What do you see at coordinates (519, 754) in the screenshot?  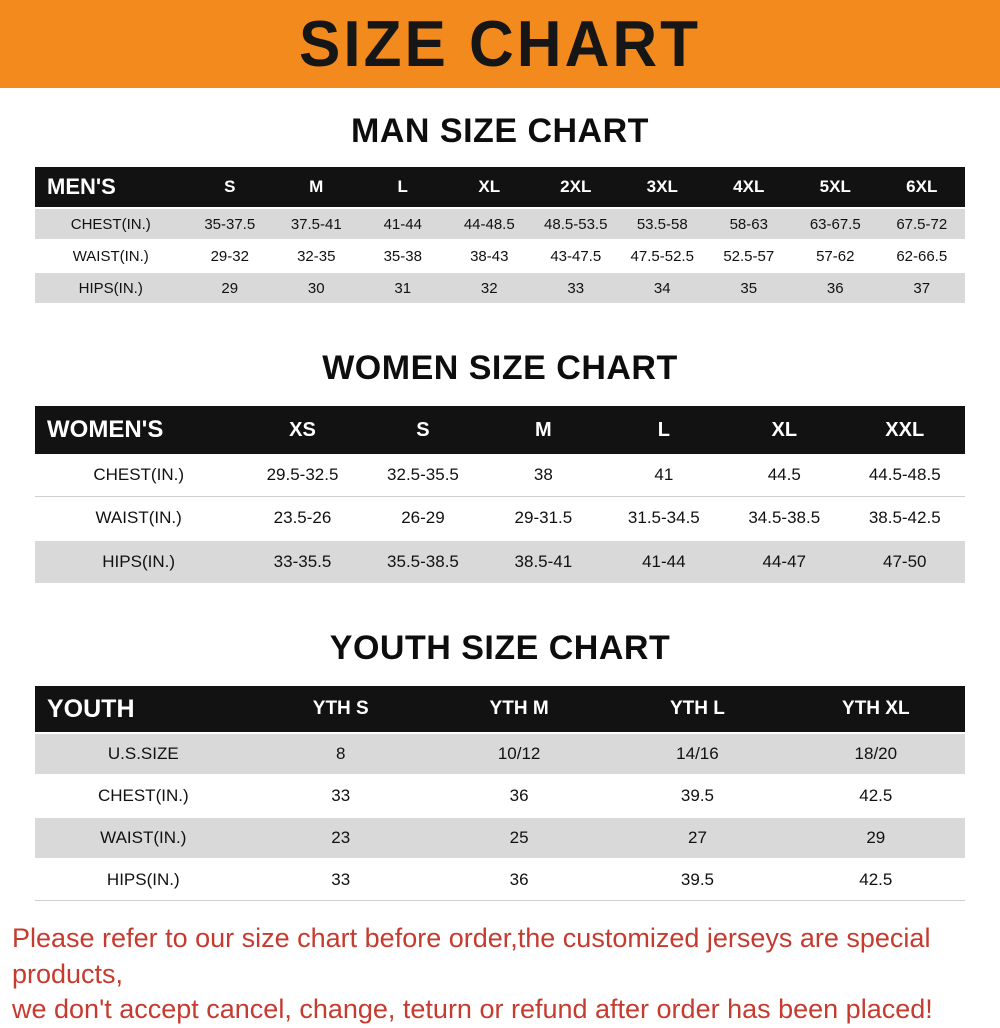 I see `value-cell: 10/12` at bounding box center [519, 754].